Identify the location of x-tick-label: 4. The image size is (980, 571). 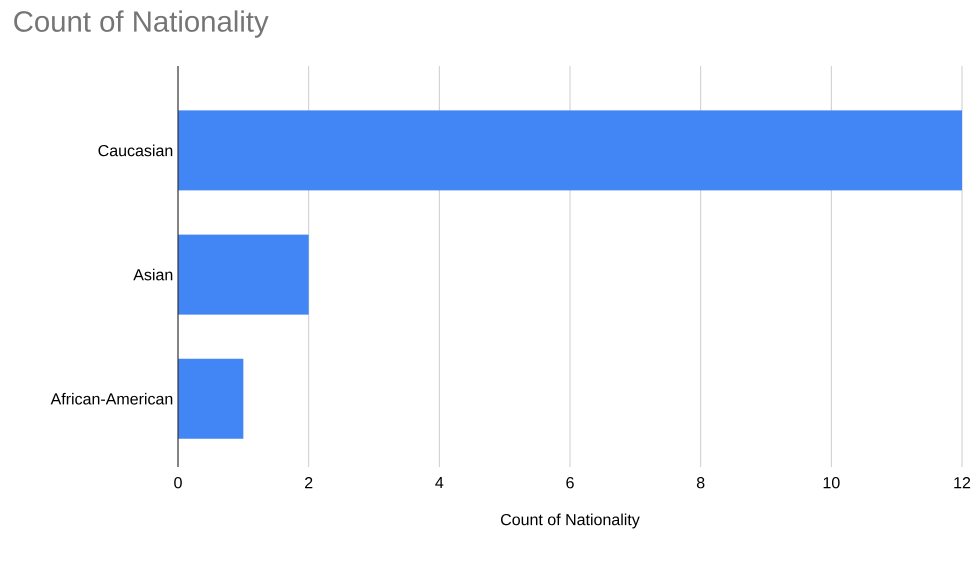
(439, 482).